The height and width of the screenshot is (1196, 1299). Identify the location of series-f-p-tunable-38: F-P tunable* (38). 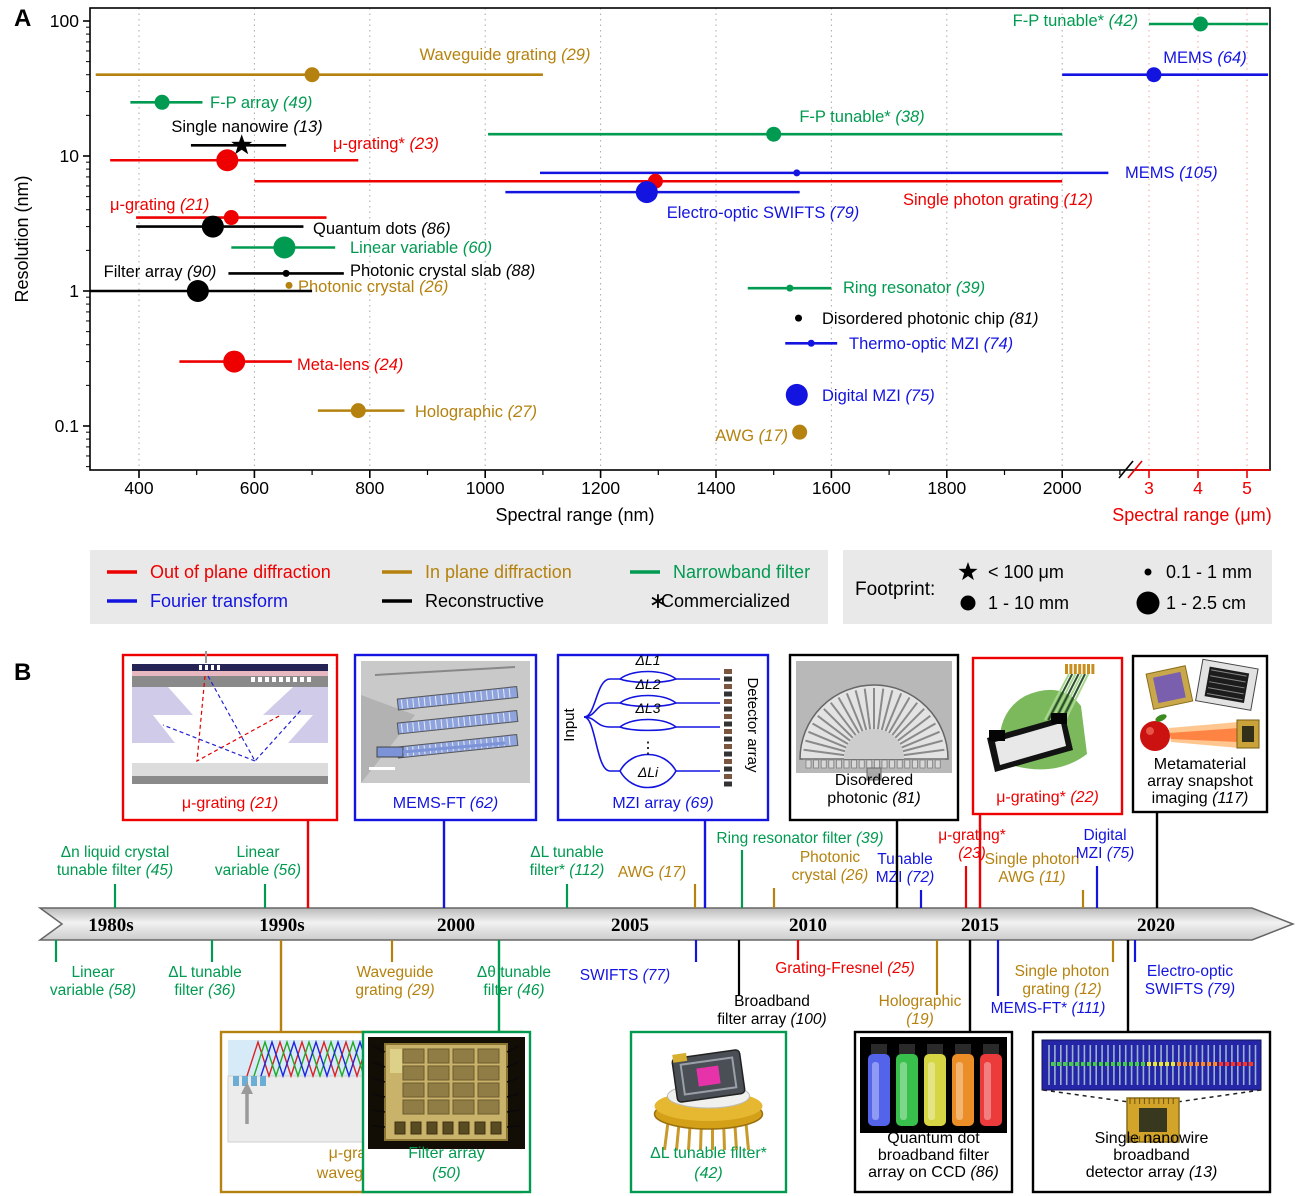
(775, 125).